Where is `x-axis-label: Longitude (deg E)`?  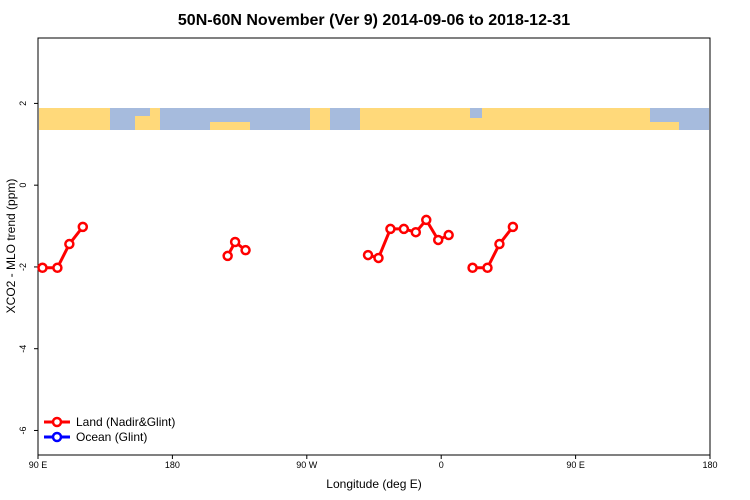
x-axis-label: Longitude (deg E) is located at coordinates (373, 484).